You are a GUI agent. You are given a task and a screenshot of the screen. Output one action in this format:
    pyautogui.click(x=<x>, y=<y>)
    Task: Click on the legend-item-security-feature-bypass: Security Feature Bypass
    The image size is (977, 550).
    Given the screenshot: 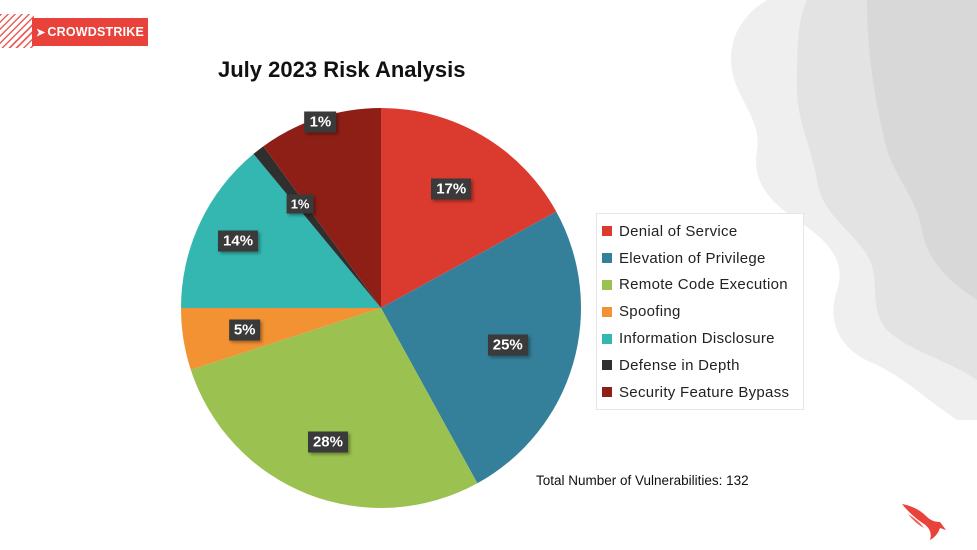 What is the action you would take?
    pyautogui.click(x=700, y=392)
    